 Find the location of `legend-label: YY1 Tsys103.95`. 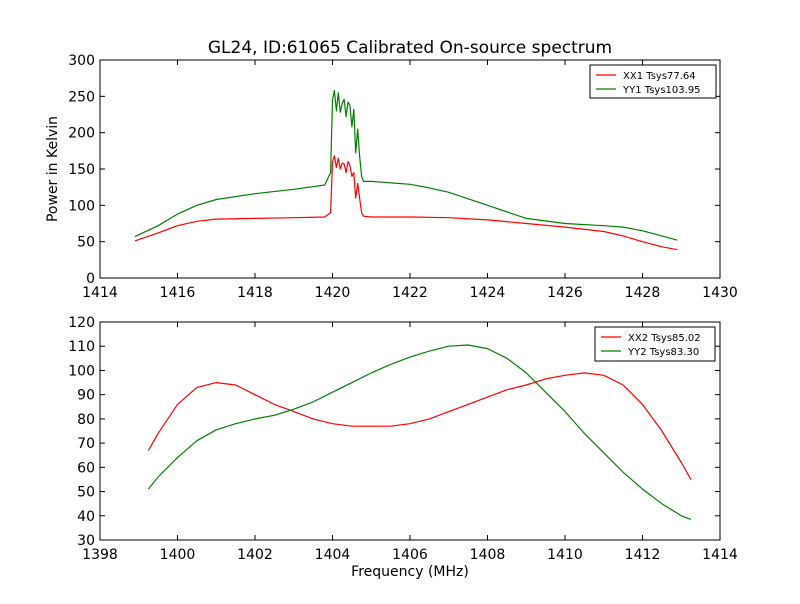

legend-label: YY1 Tsys103.95 is located at coordinates (661, 90).